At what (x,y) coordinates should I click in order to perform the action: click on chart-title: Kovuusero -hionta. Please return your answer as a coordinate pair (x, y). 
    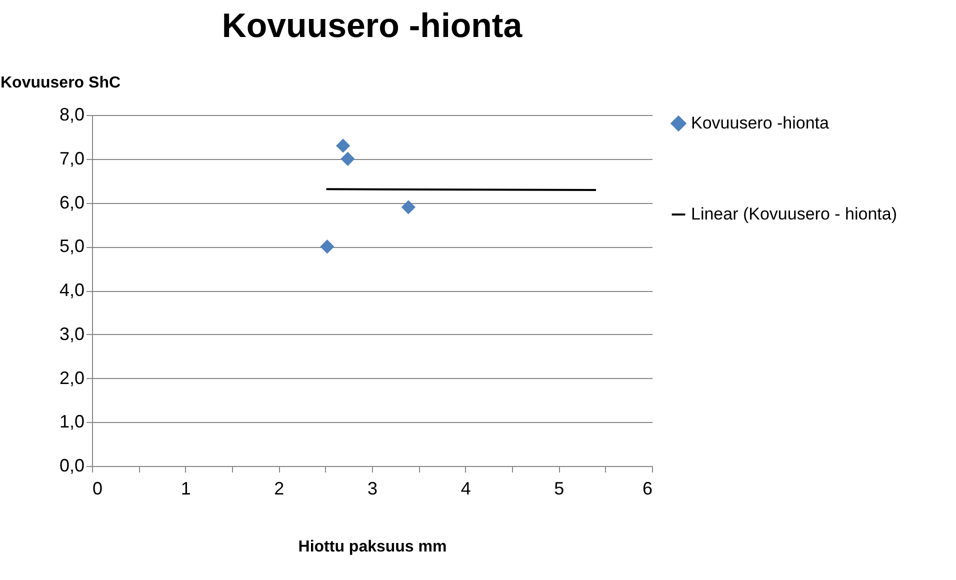
    Looking at the image, I should click on (373, 26).